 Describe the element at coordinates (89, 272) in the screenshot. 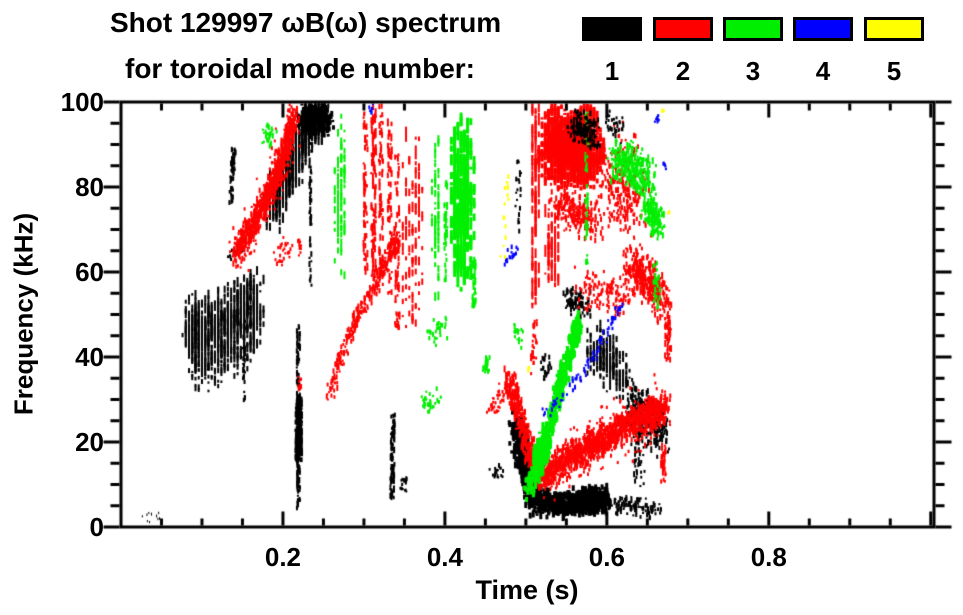

I see `y-axis-tick-label: 60` at that location.